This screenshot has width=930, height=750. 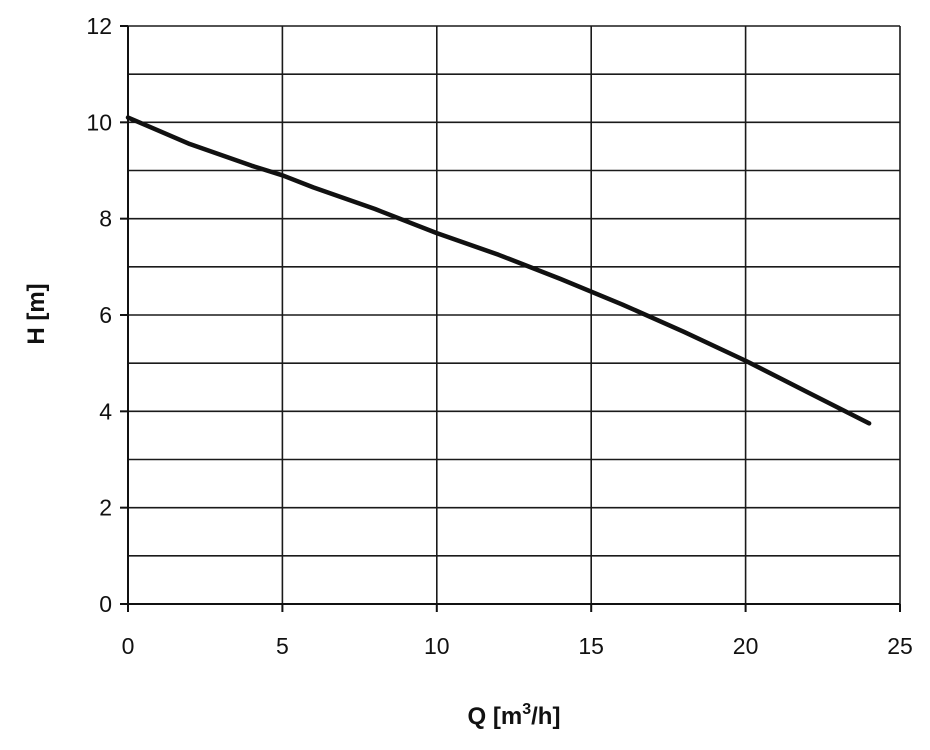 I want to click on x-tick-label: 0, so click(x=128, y=646).